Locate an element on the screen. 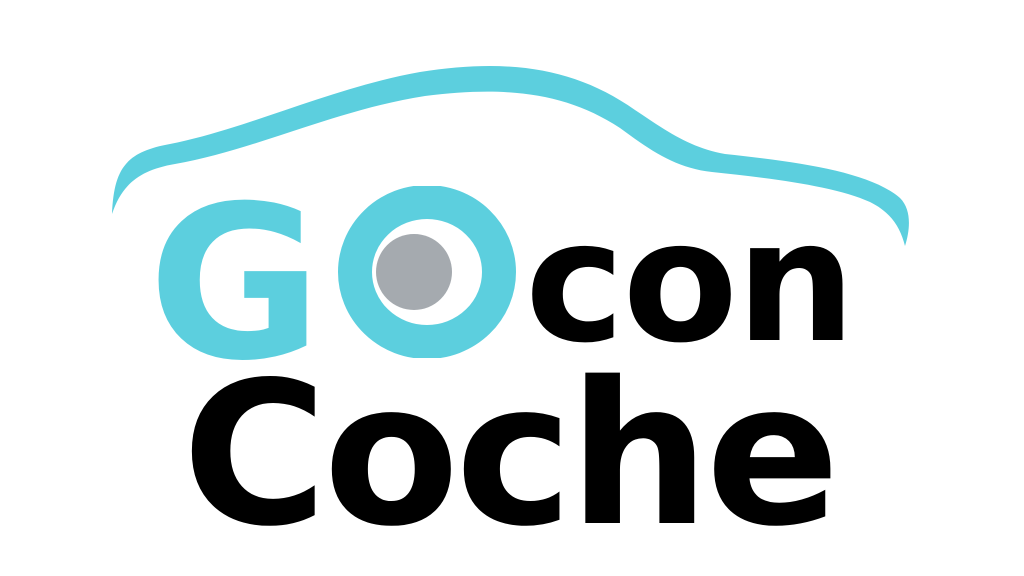 The image size is (1024, 576). go-o-ring is located at coordinates (427, 272).